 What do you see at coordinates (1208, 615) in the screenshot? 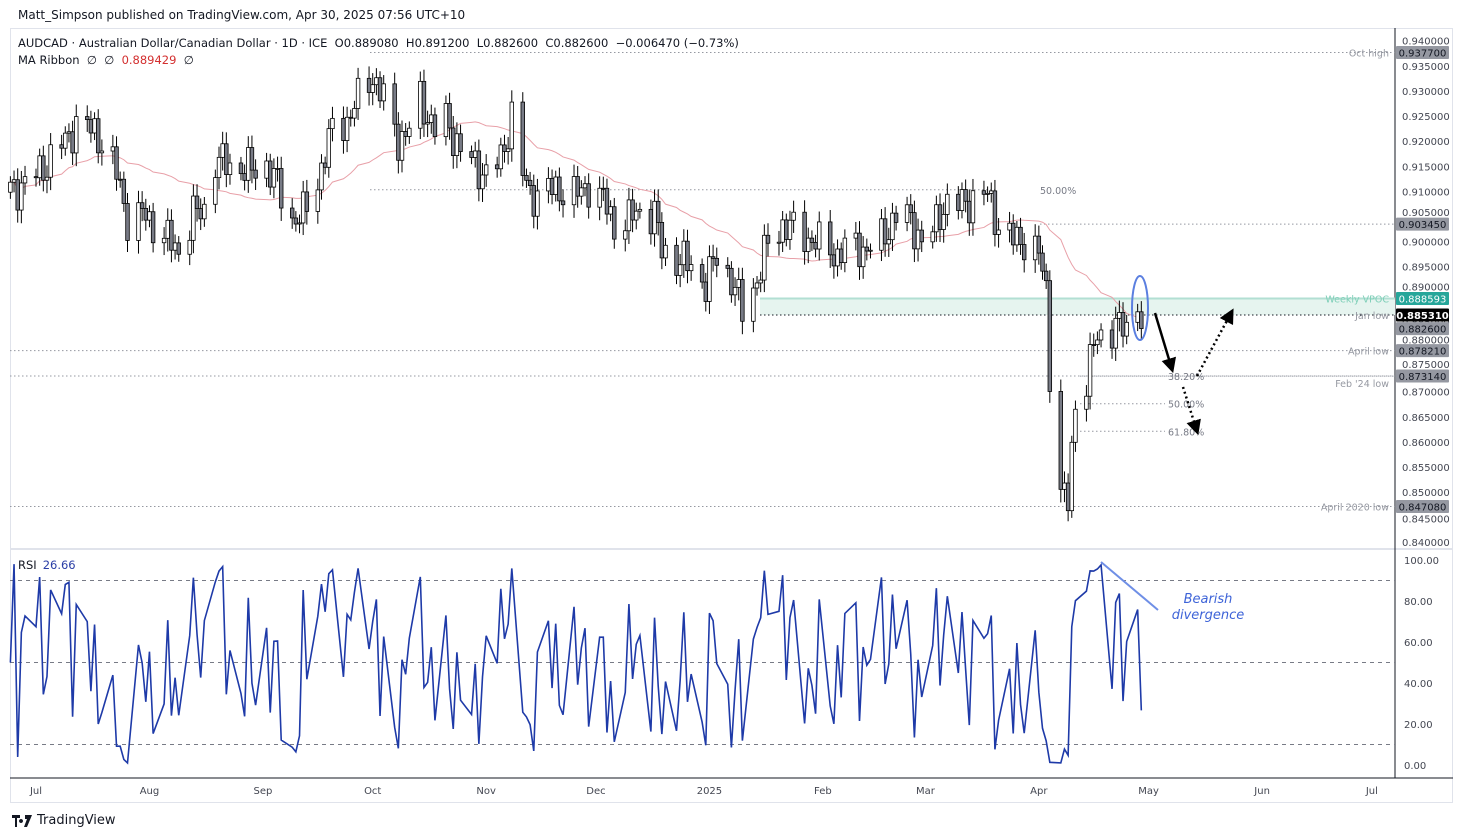
I see `note-line: divergence` at bounding box center [1208, 615].